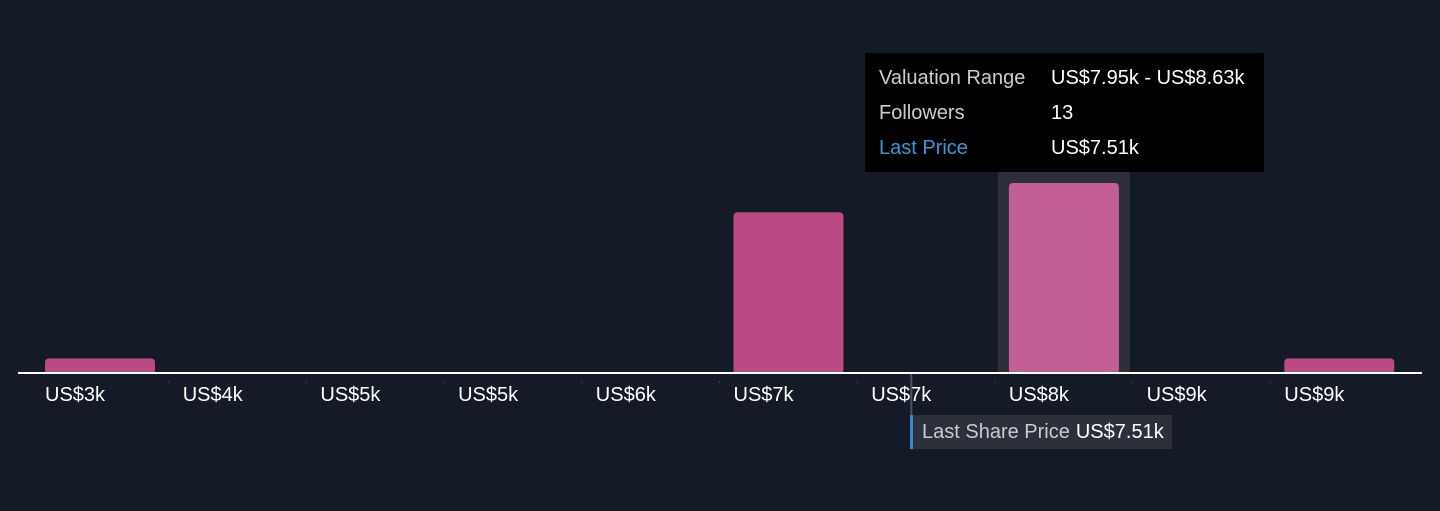  Describe the element at coordinates (952, 78) in the screenshot. I see `tooltip-label: Valuation Range` at that location.